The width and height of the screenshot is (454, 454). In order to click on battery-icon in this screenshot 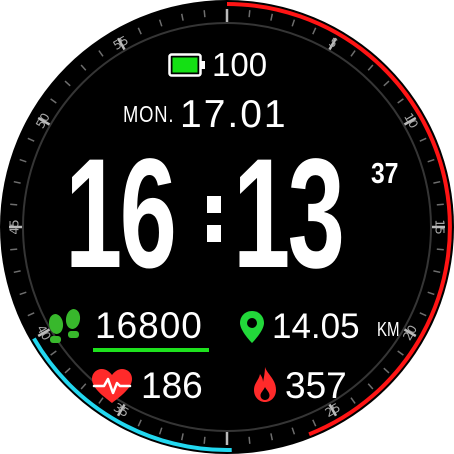, I will do `click(187, 67)`.